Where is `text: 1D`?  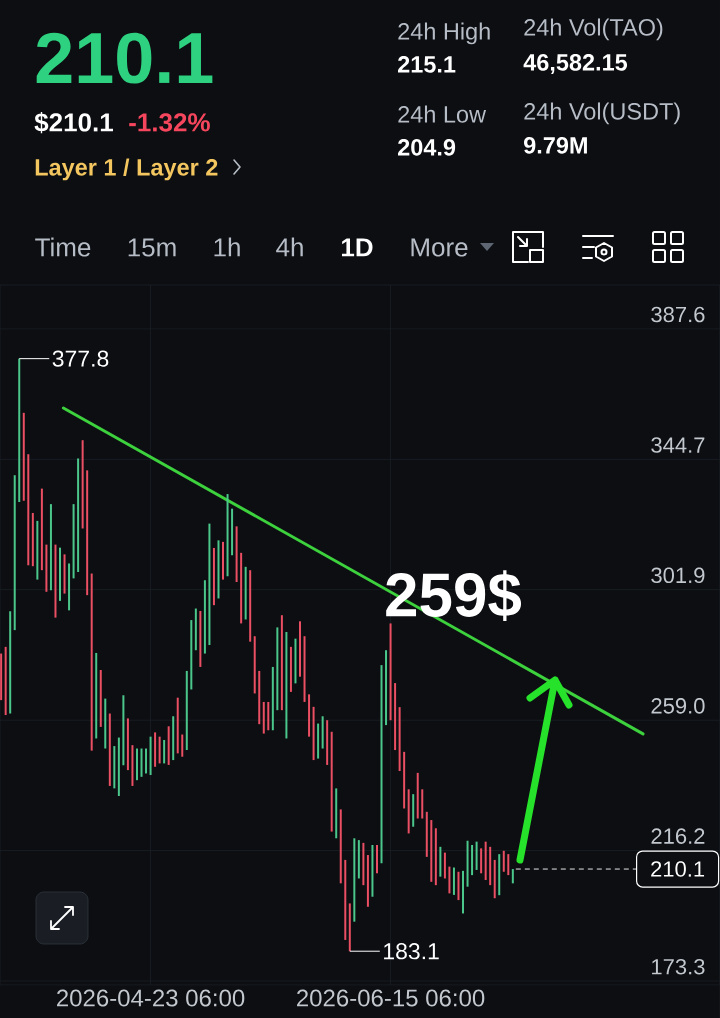 text: 1D is located at coordinates (357, 247).